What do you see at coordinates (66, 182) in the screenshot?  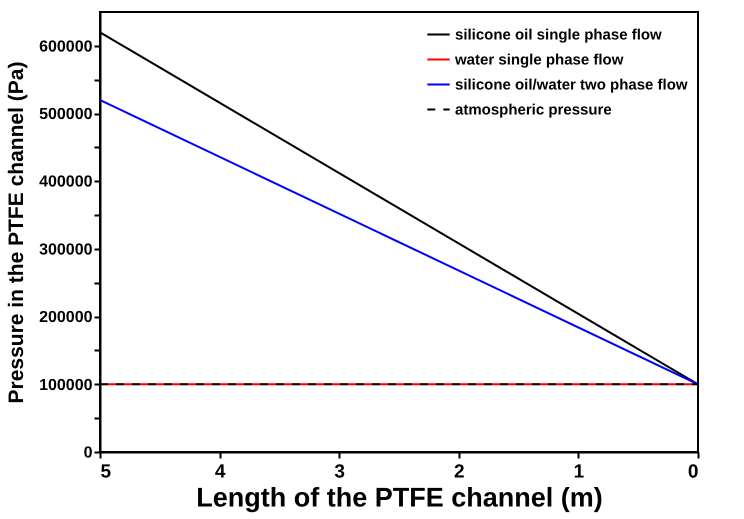 I see `y-tick-label: 400000` at bounding box center [66, 182].